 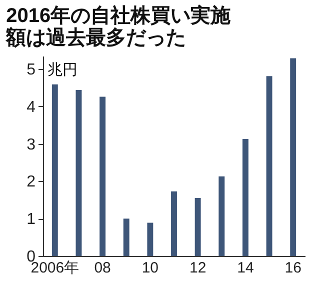 What do you see at coordinates (31, 182) in the screenshot?
I see `y-tick-label: 2` at bounding box center [31, 182].